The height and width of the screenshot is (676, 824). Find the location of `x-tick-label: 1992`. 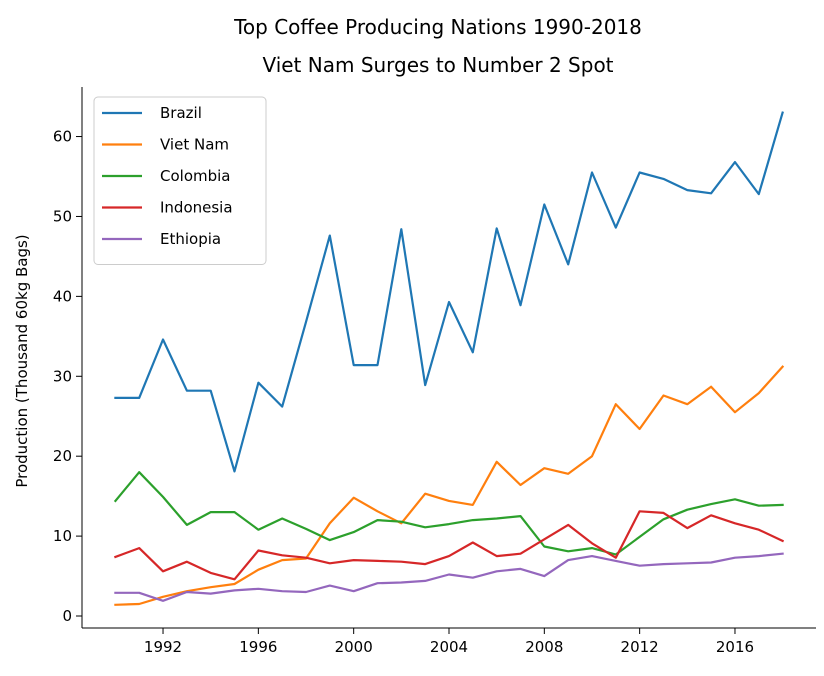

x-tick-label: 1992 is located at coordinates (163, 647).